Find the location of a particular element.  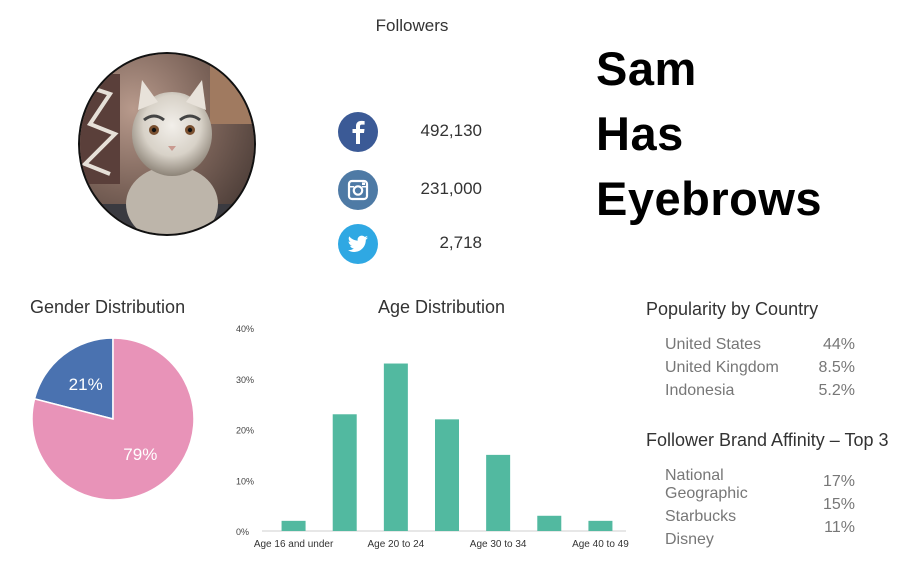

affinity-values: 17% 15% 11% is located at coordinates (839, 504).